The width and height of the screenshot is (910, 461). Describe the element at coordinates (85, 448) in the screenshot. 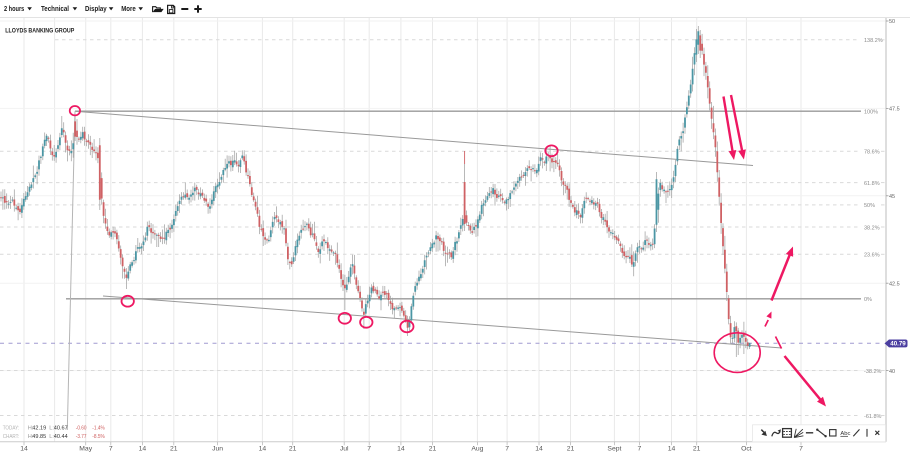

I see `svg-text: May` at that location.